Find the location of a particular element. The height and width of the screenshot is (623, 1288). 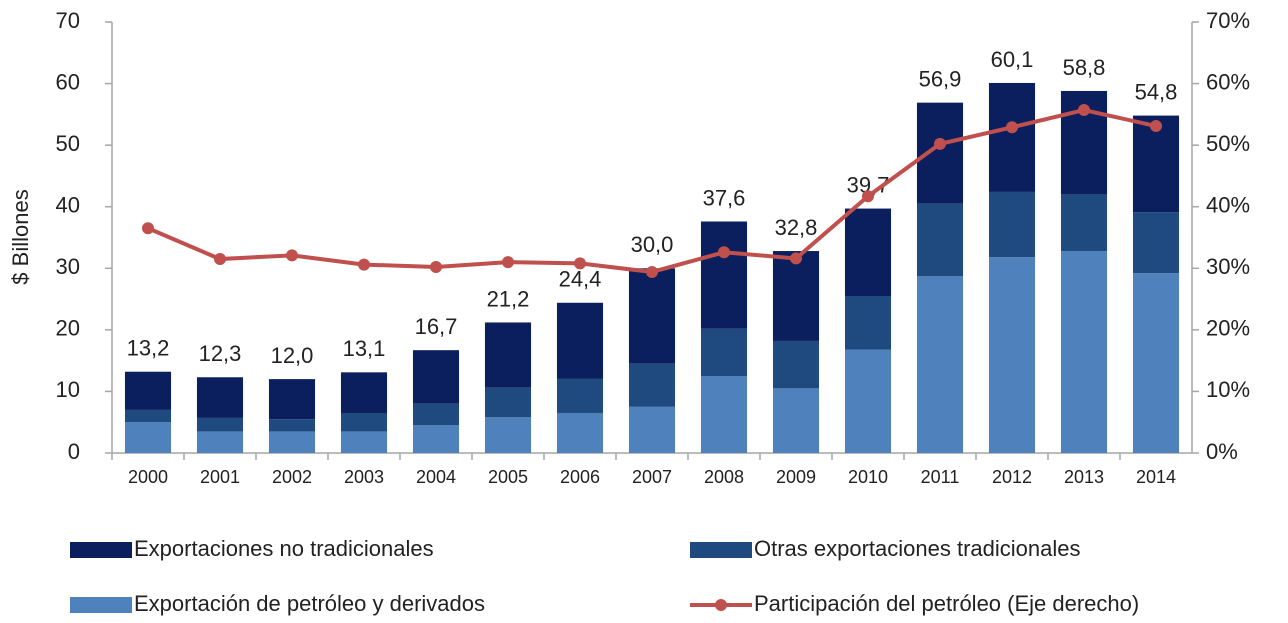

x-tick-label: 2014 is located at coordinates (1156, 477).